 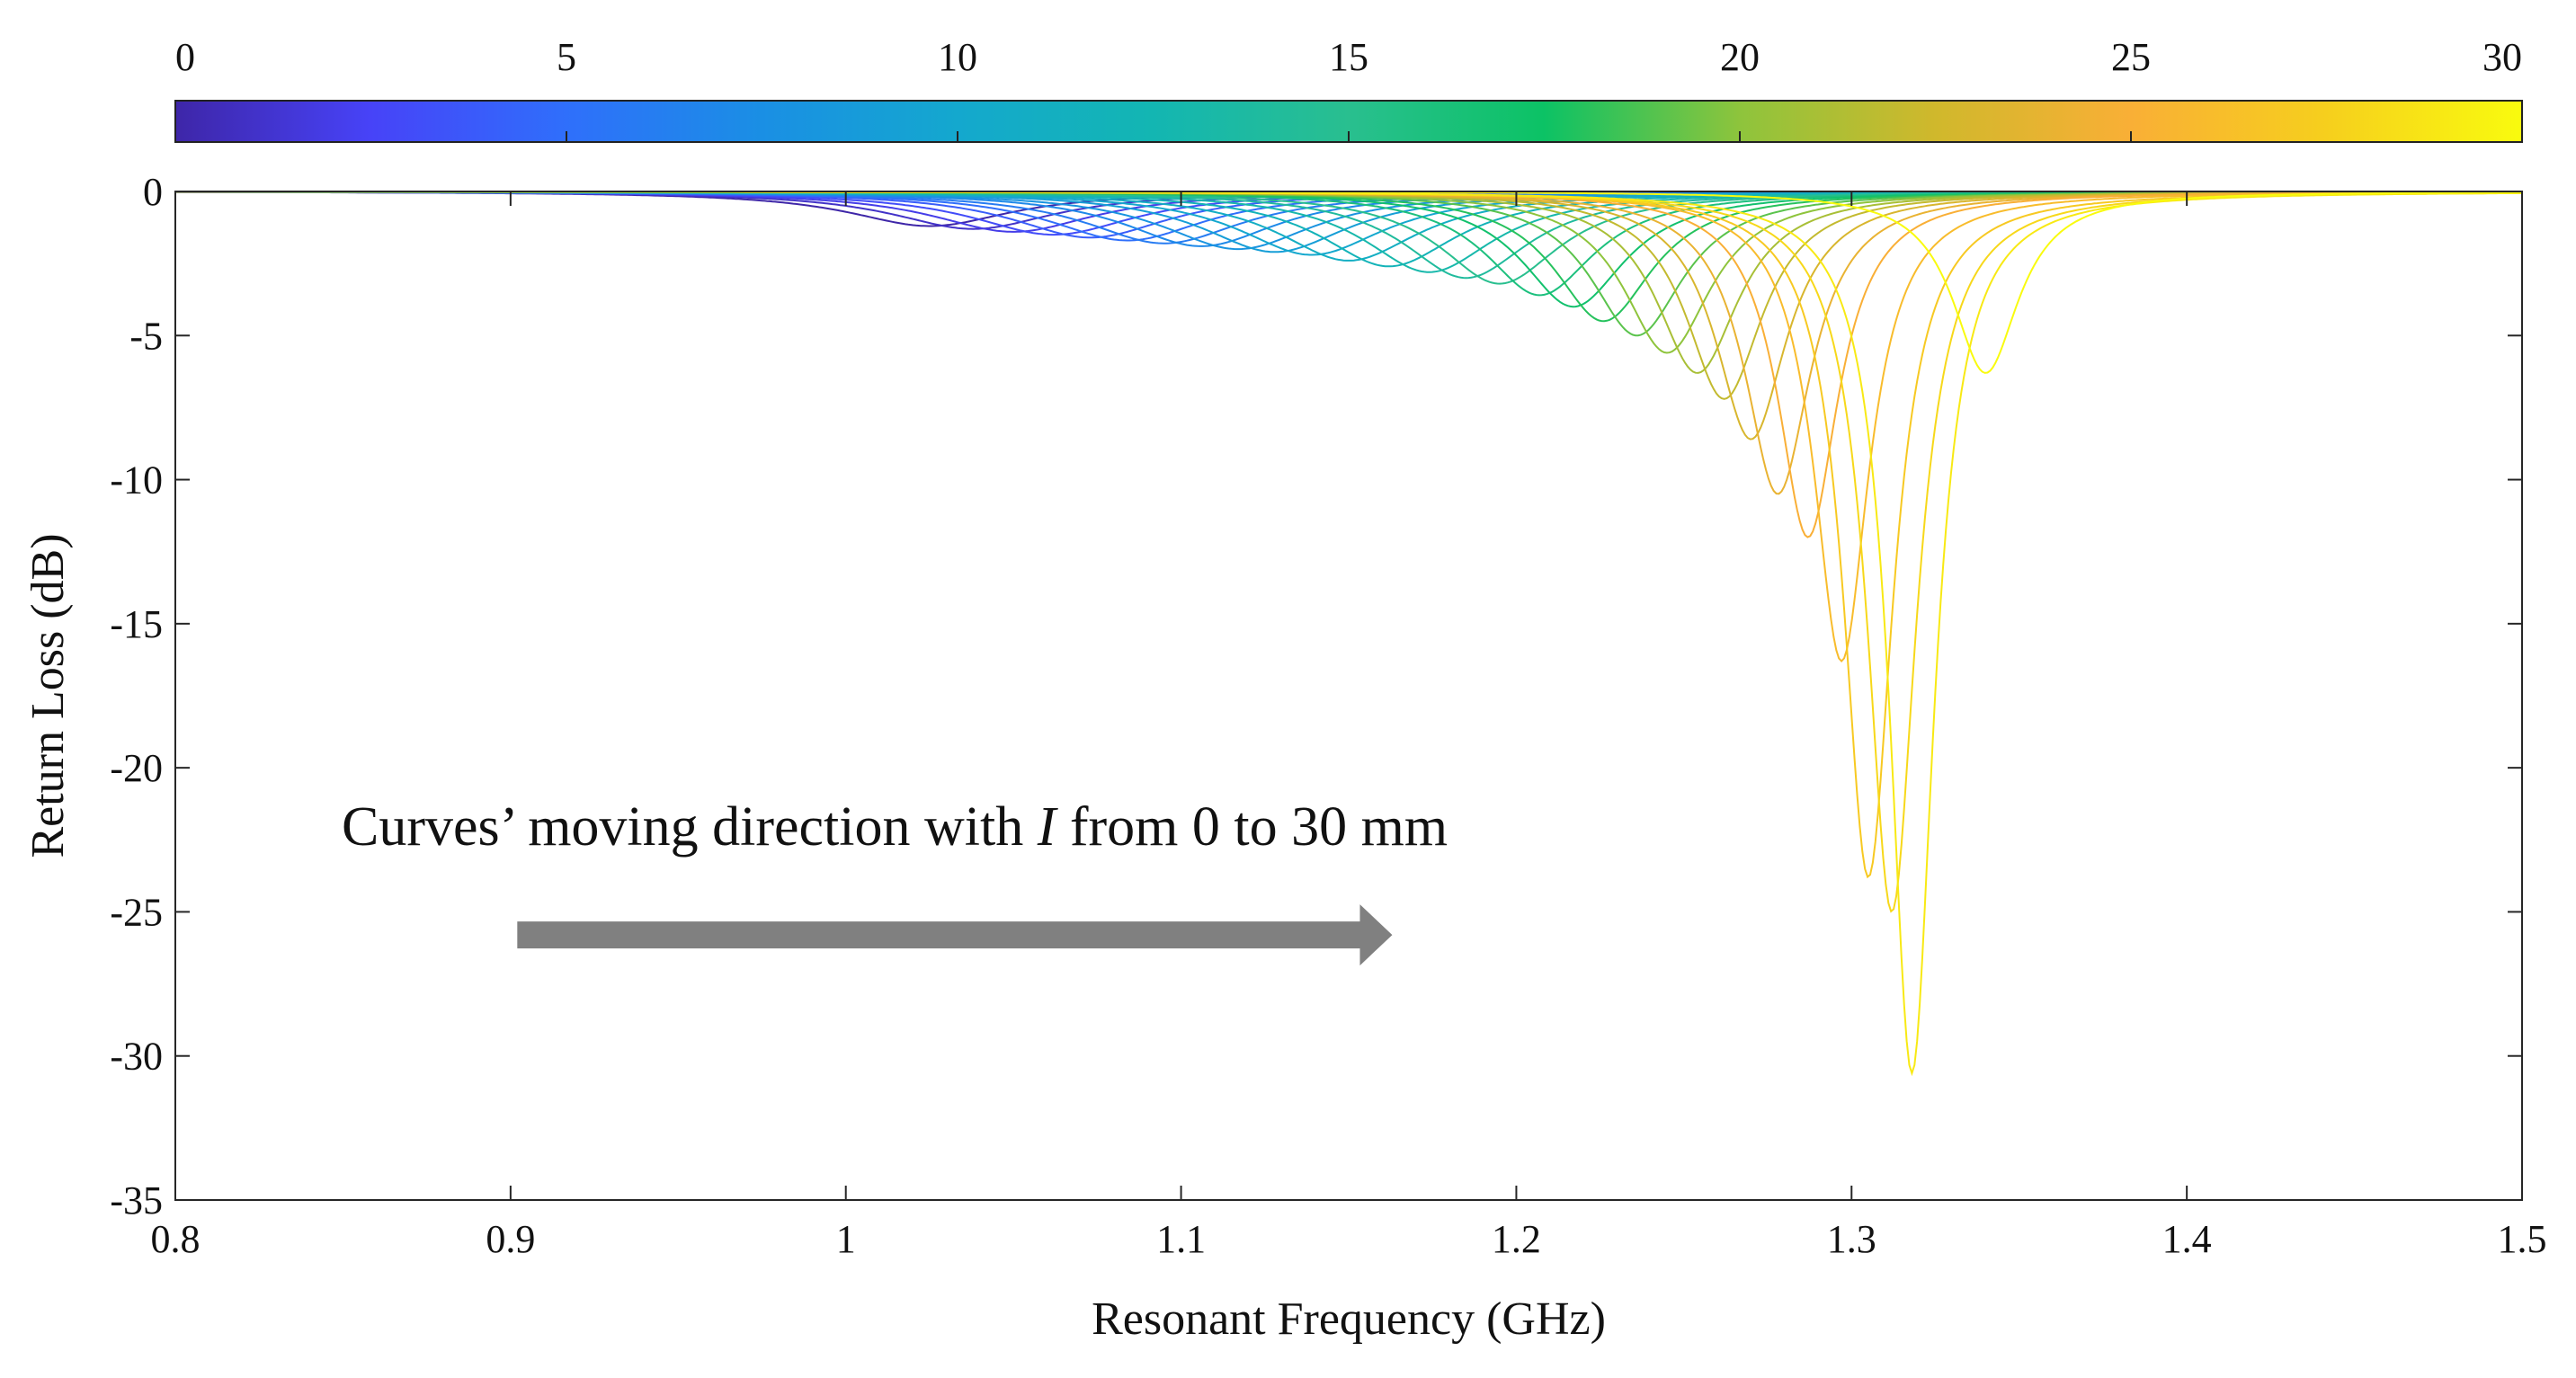 I want to click on annotation-prefix: Curves’ moving direction with, so click(x=690, y=827).